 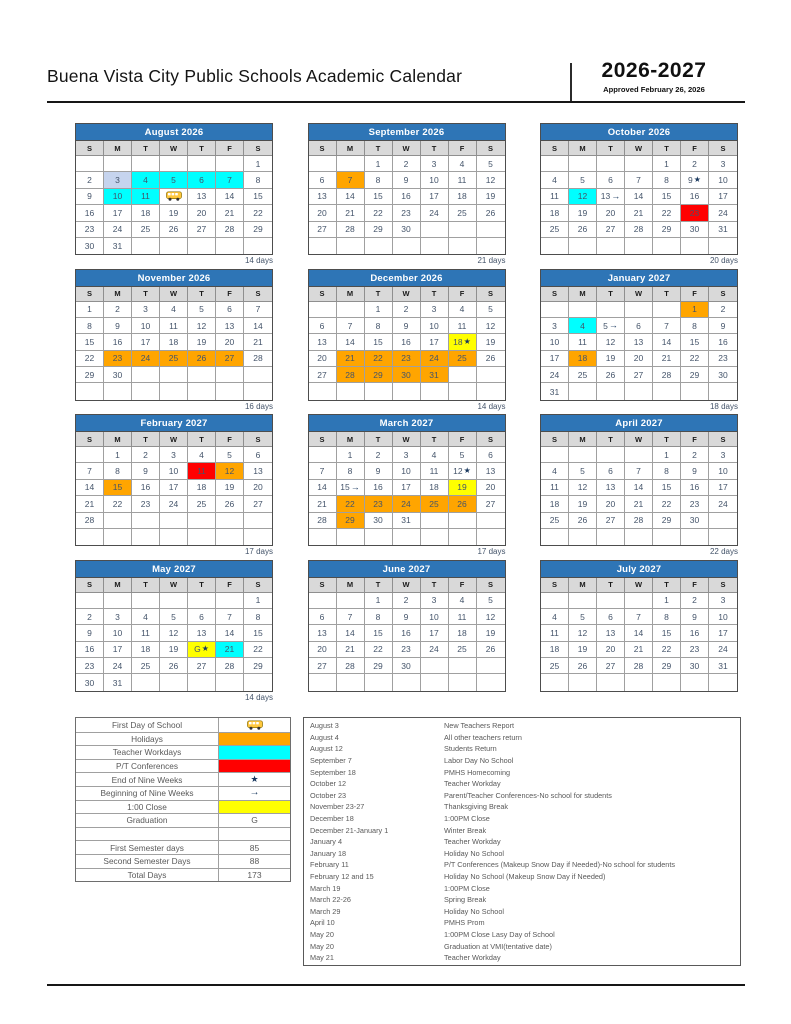 I want to click on day-cell: 27, so click(x=230, y=359).